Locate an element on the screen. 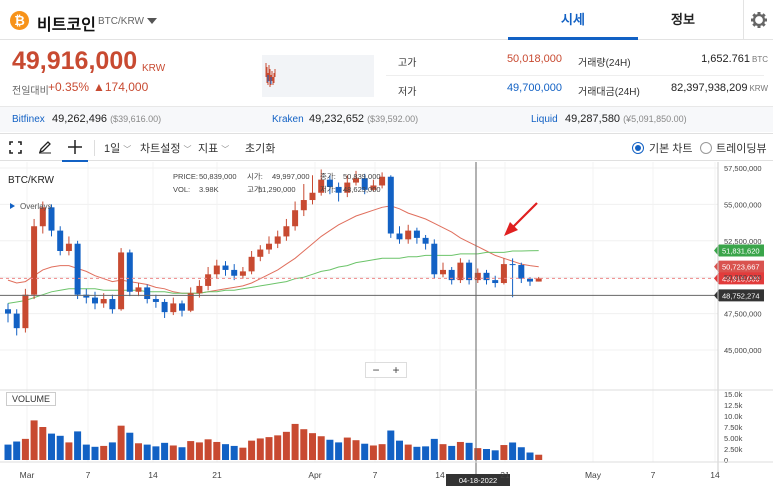 The image size is (773, 488). interval-label: 1일 is located at coordinates (112, 149).